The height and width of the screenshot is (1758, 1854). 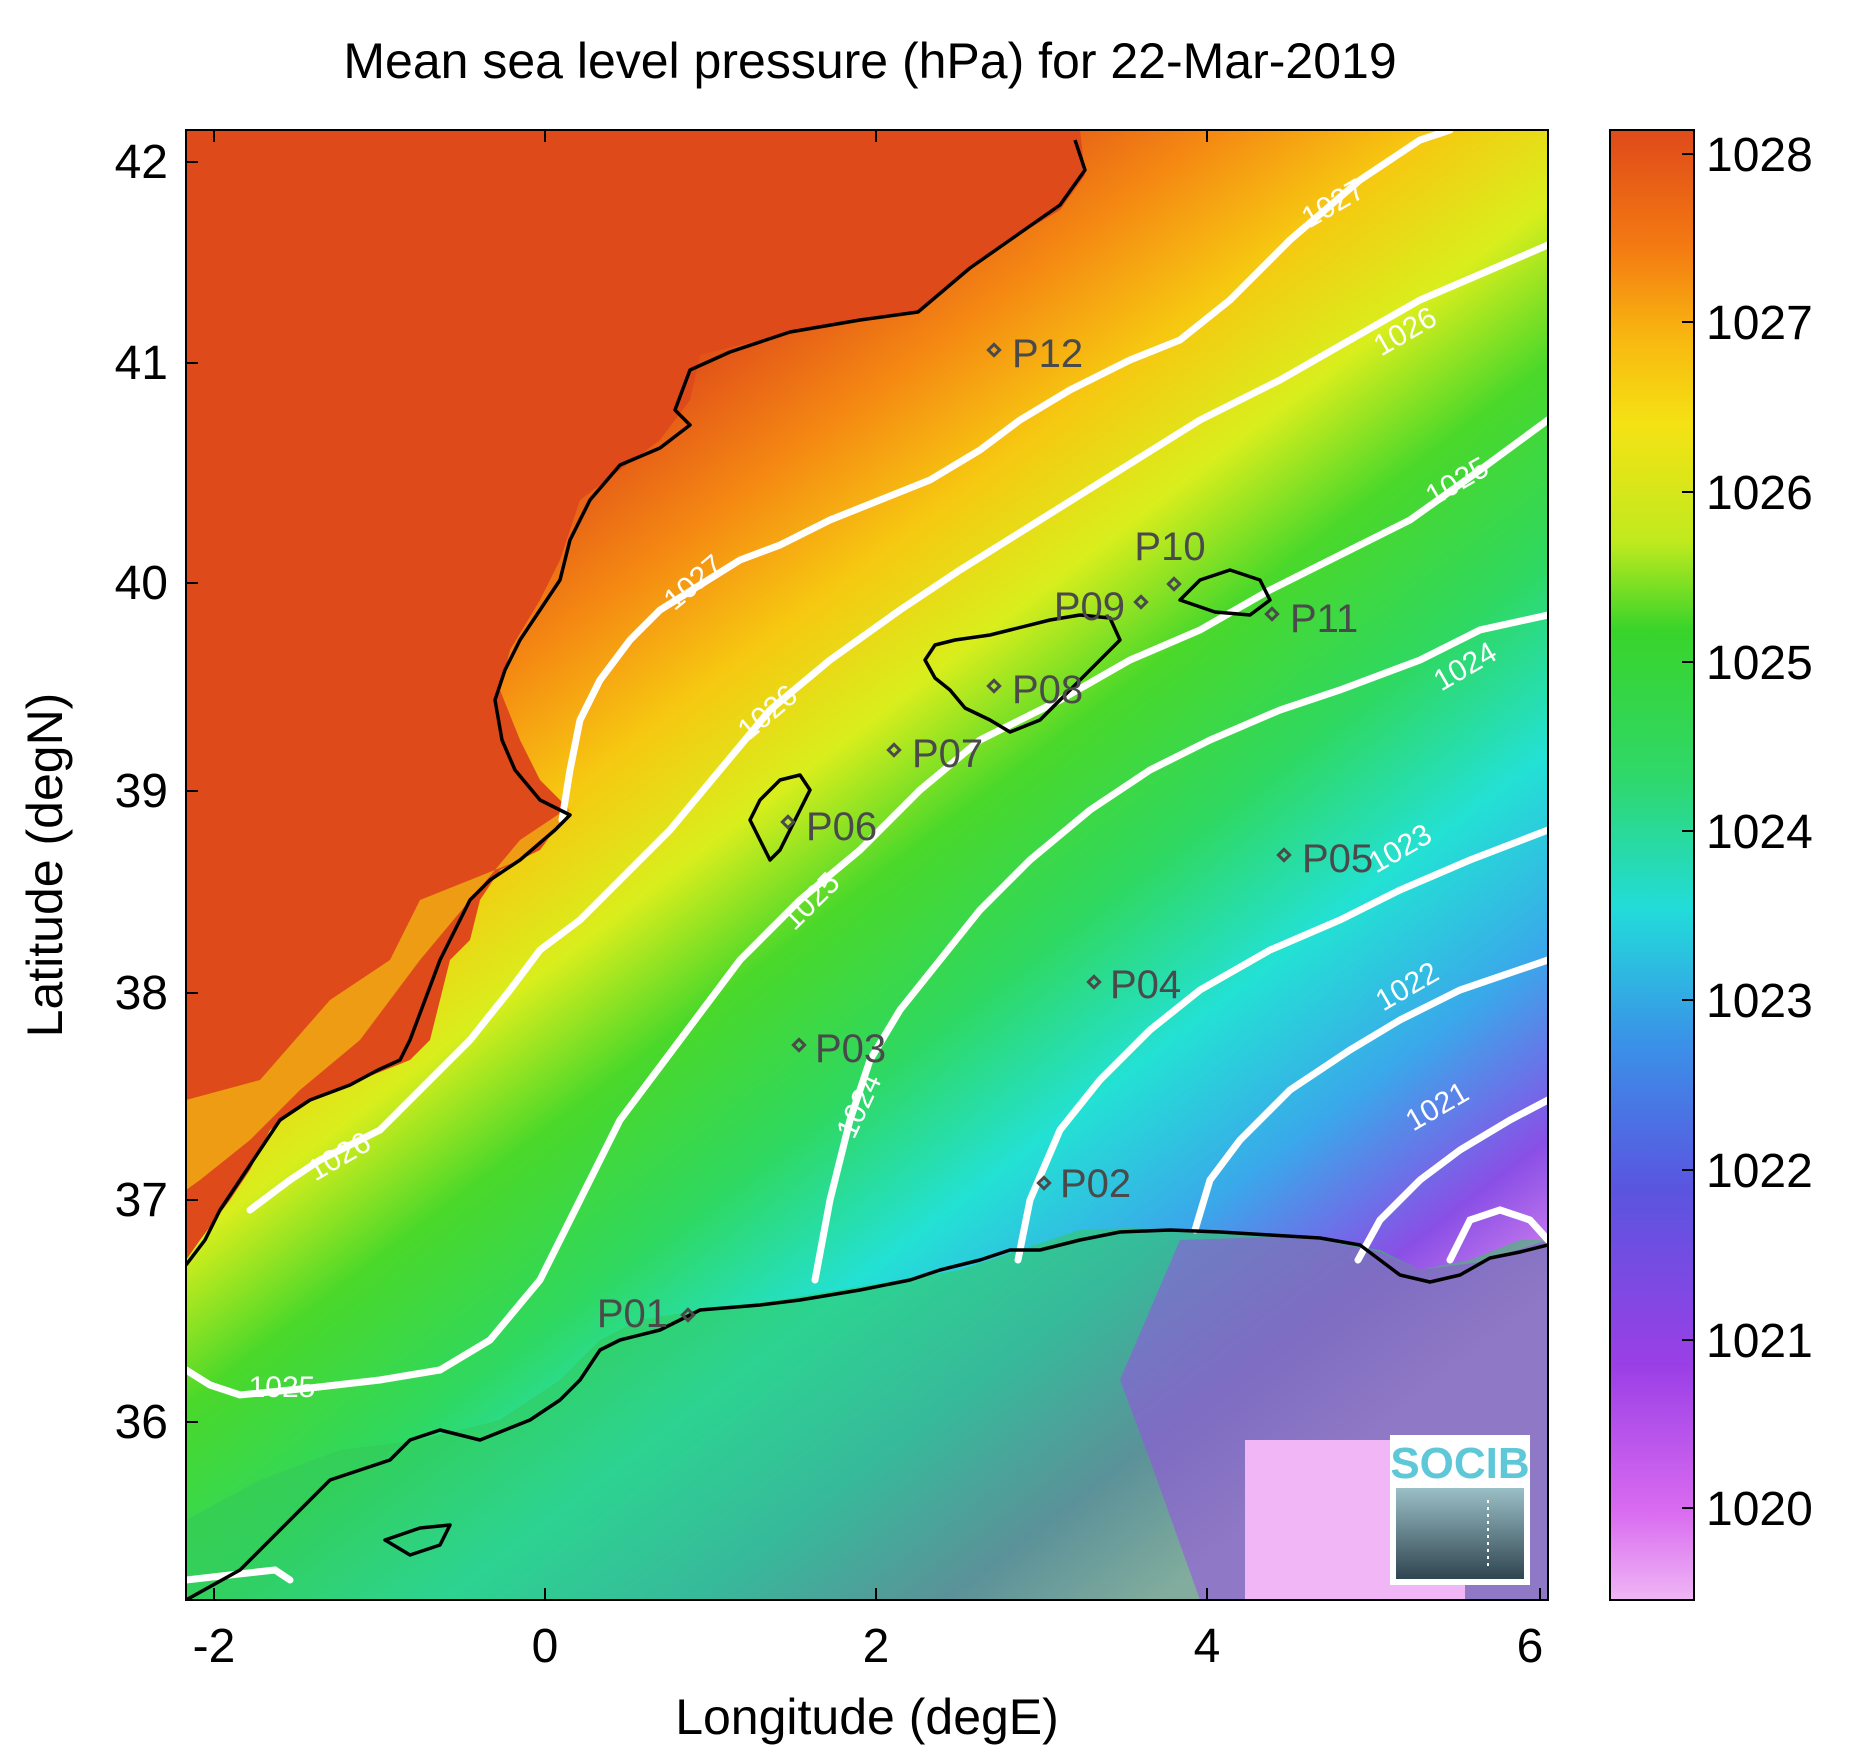 What do you see at coordinates (876, 1646) in the screenshot?
I see `x-tick-label: 2` at bounding box center [876, 1646].